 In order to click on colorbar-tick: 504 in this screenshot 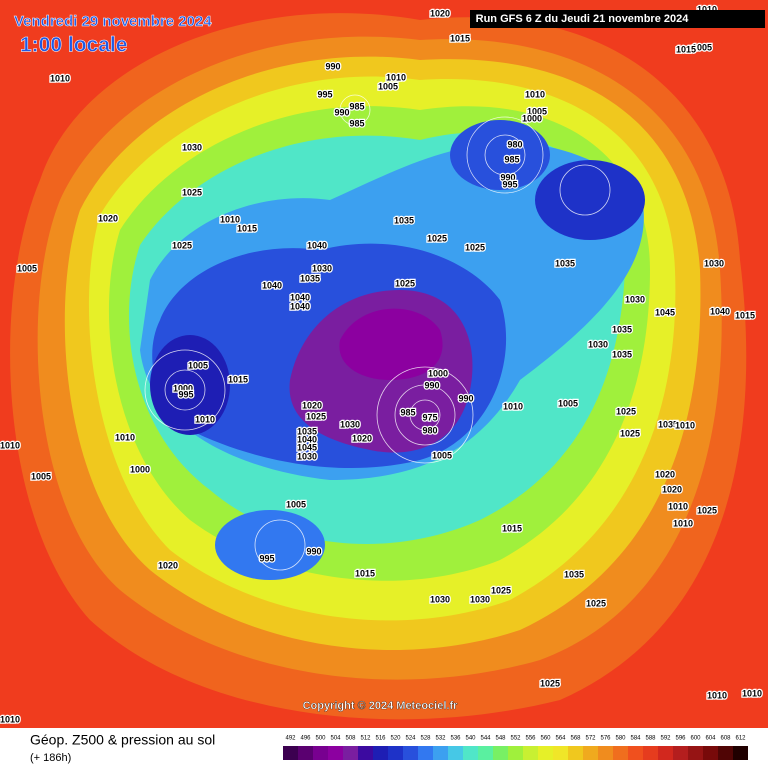, I will do `click(335, 739)`.